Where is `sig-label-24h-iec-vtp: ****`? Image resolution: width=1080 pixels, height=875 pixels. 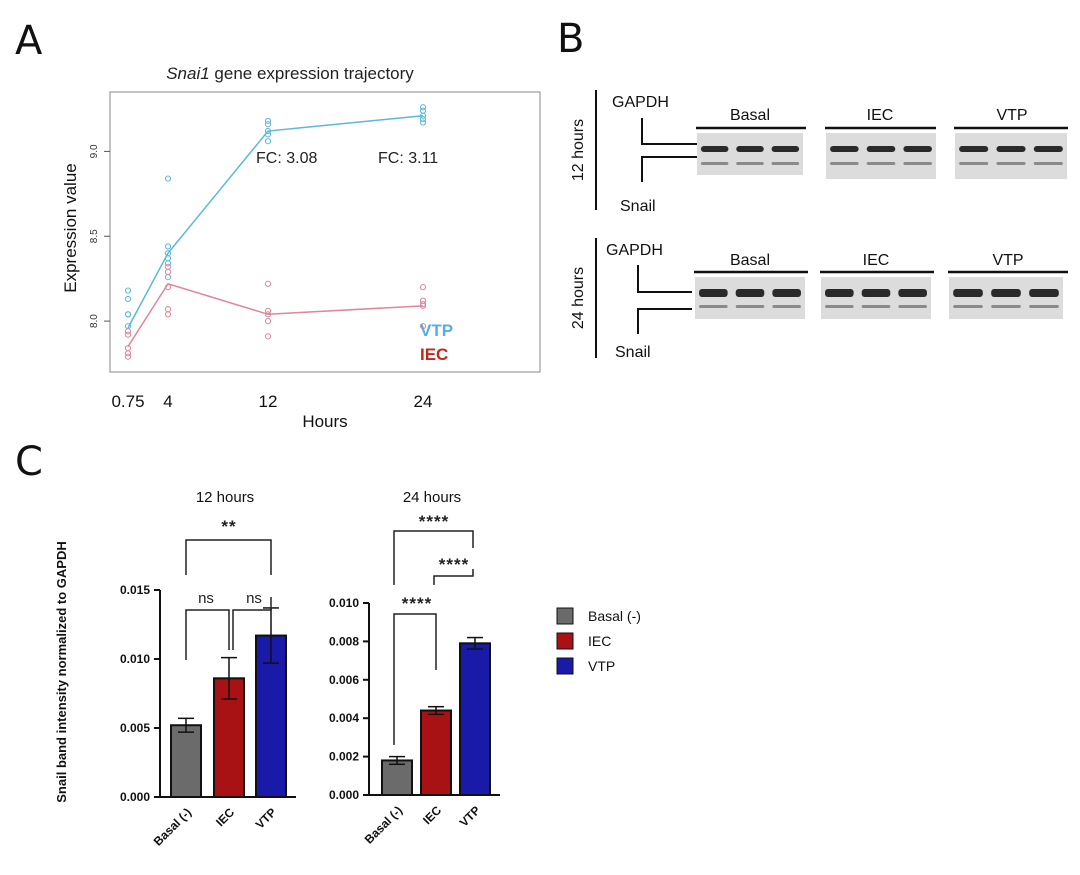 sig-label-24h-iec-vtp: **** is located at coordinates (454, 564).